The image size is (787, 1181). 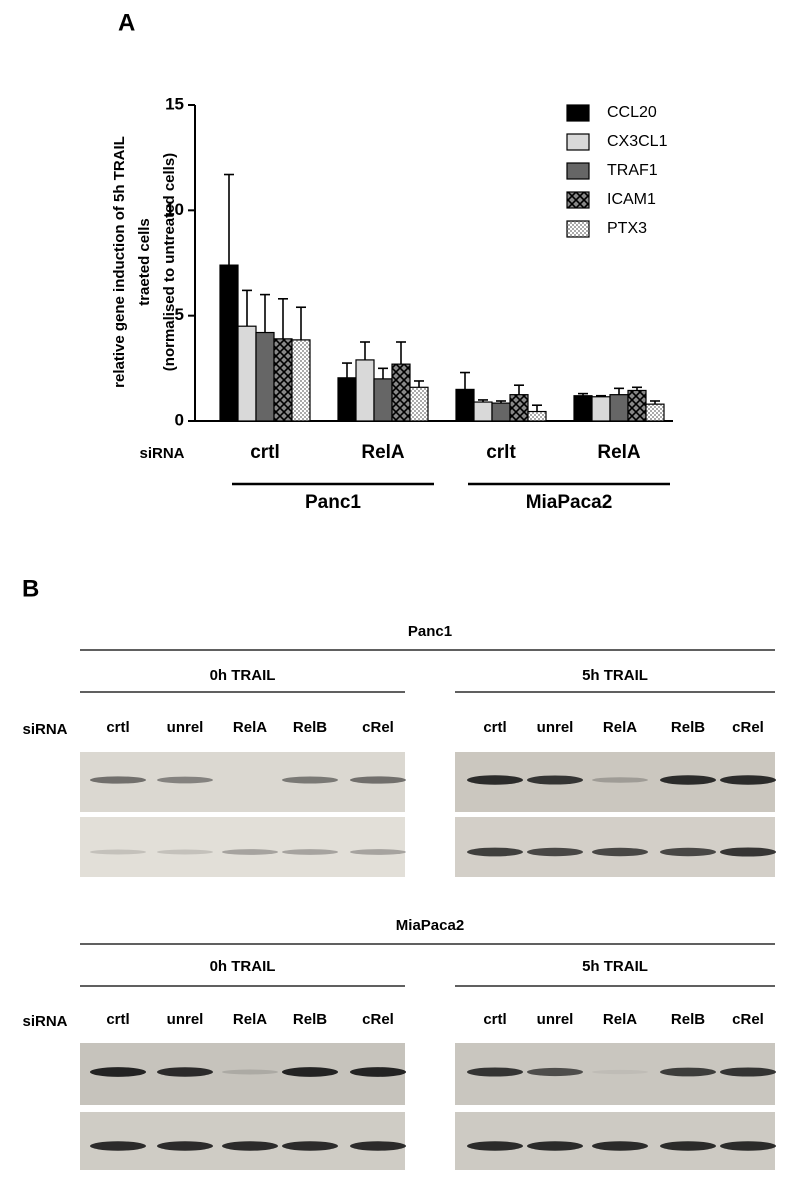 What do you see at coordinates (637, 141) in the screenshot?
I see `legend-label: CX3CL1` at bounding box center [637, 141].